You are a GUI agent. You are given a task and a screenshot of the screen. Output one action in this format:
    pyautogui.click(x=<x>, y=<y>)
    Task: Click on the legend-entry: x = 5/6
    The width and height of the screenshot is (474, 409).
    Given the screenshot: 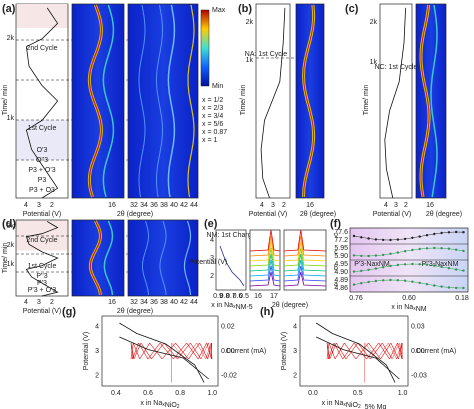 What is the action you would take?
    pyautogui.click(x=212, y=124)
    